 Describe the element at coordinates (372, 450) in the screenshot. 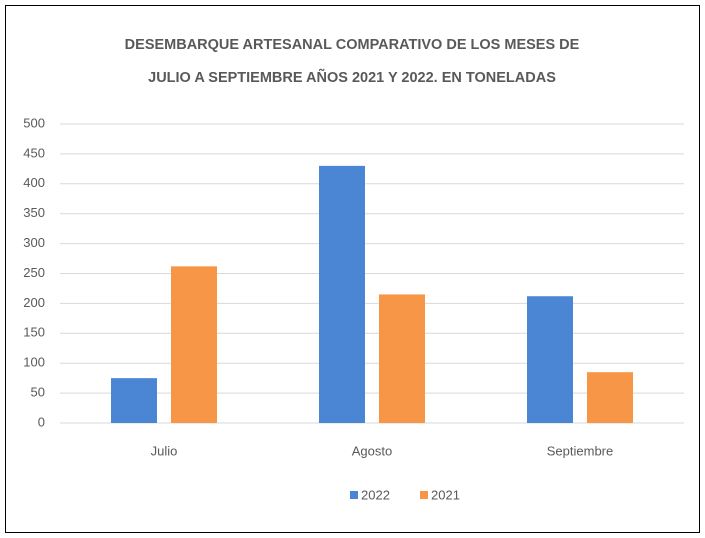

I see `x-tick-label: Agosto` at that location.